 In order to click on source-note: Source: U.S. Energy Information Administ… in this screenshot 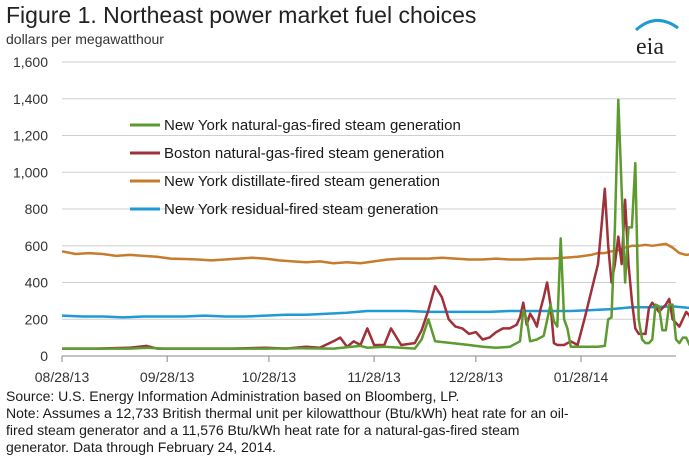, I will do `click(233, 396)`.